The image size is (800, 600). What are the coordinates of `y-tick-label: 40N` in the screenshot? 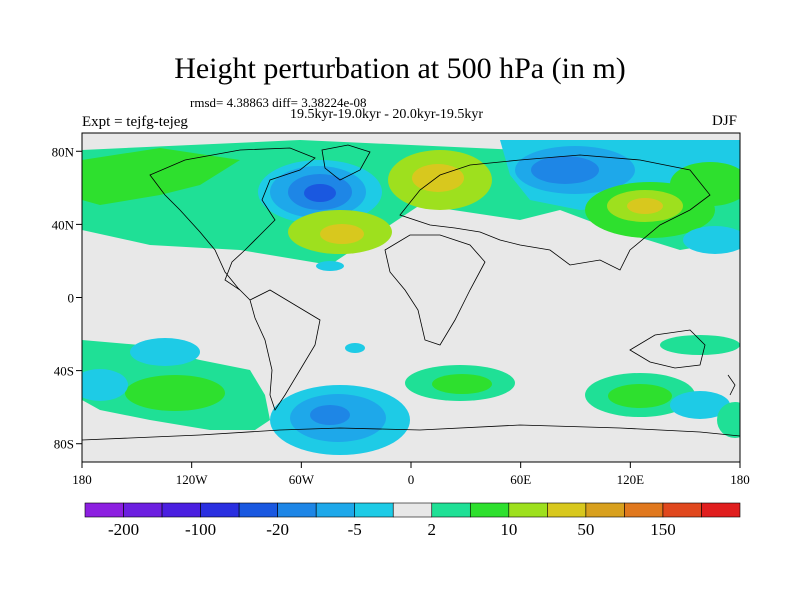 It's located at (63, 224).